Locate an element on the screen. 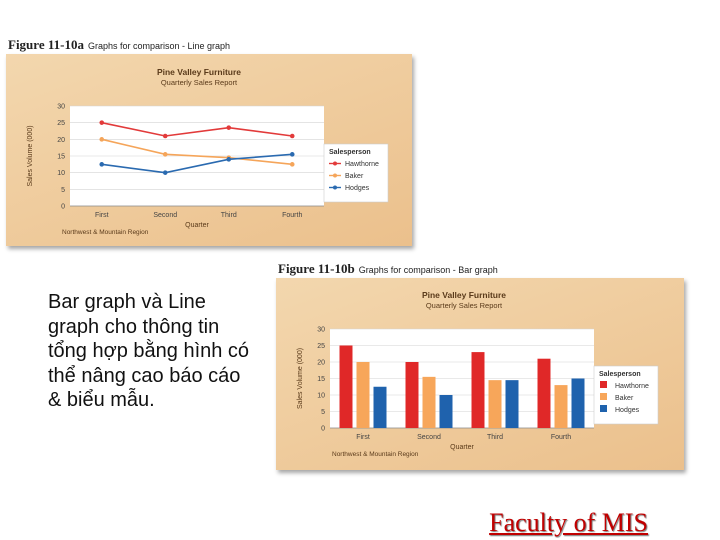 The height and width of the screenshot is (540, 720). figure-a-caption: Graphs for comparison - Line graph is located at coordinates (159, 46).